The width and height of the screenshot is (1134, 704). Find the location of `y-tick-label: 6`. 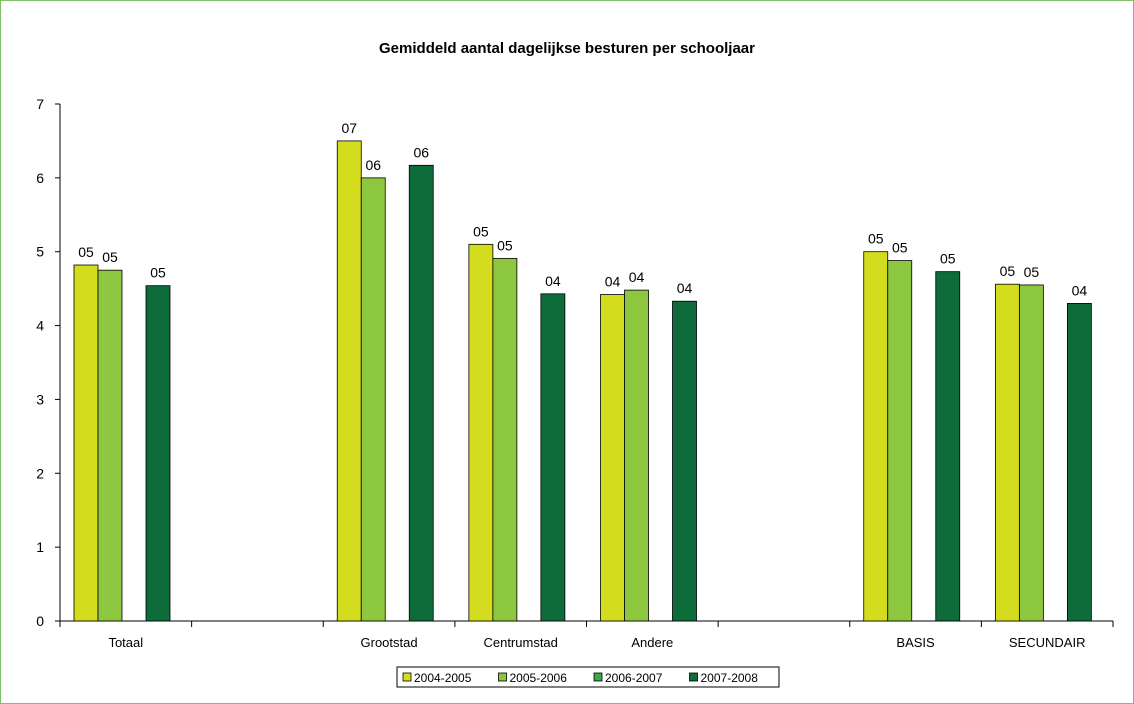

y-tick-label: 6 is located at coordinates (40, 178).